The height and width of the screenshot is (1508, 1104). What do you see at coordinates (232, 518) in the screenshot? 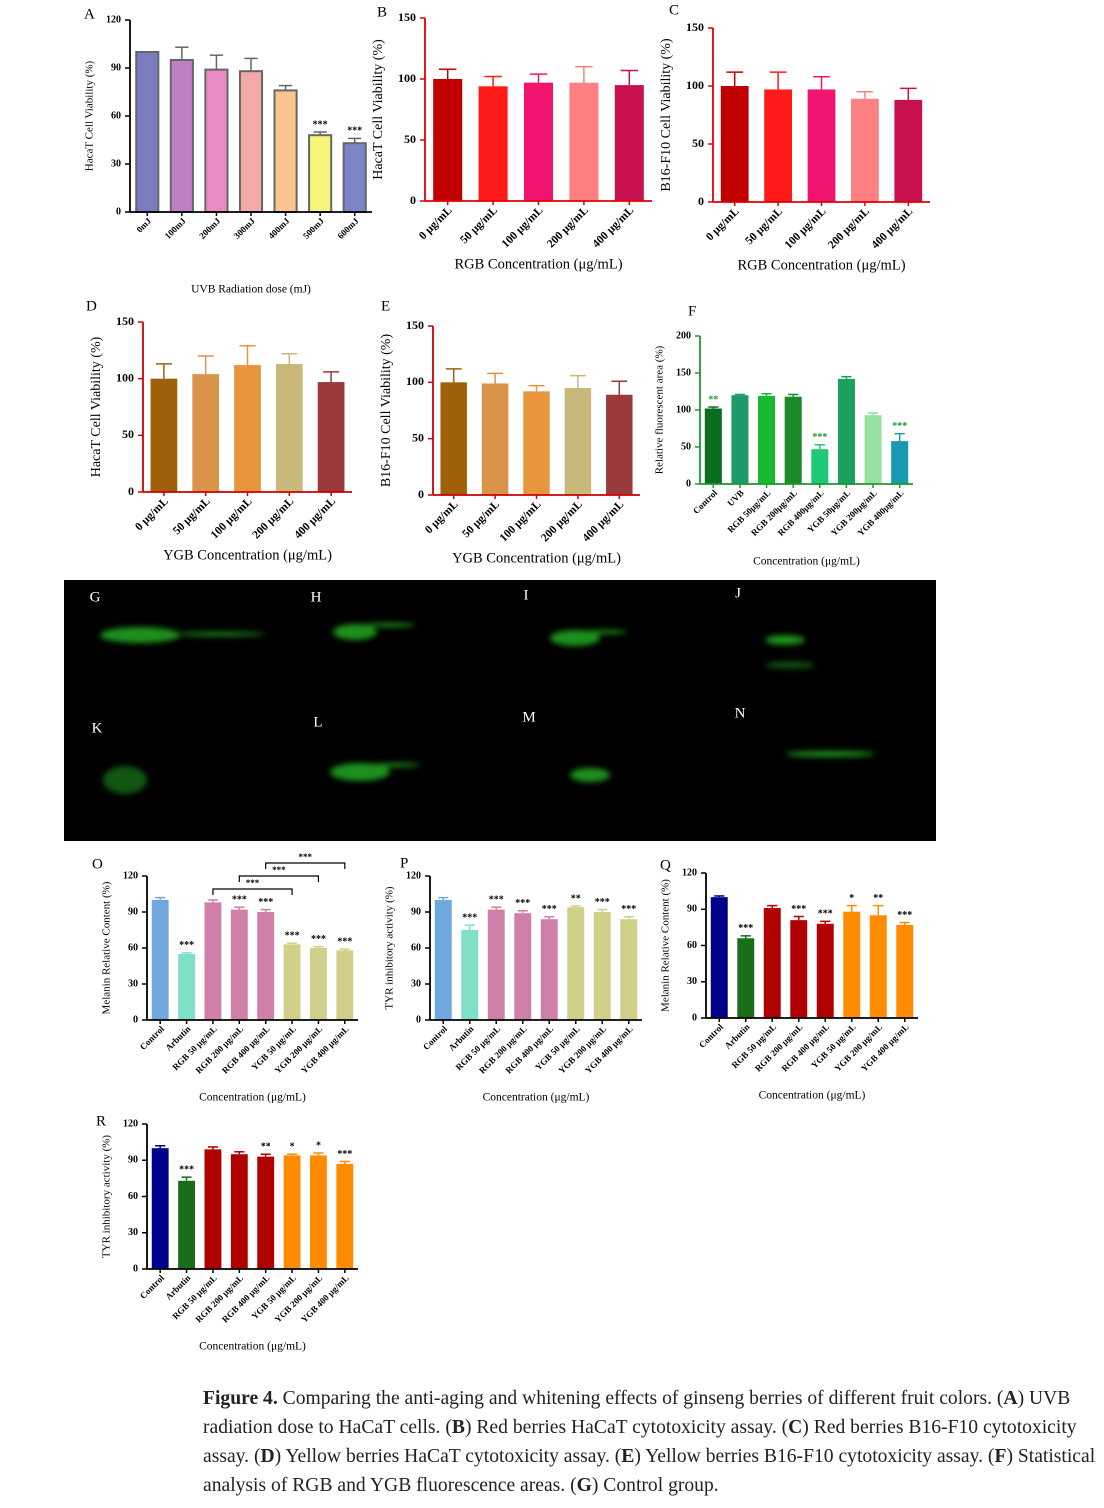
I see `x-tick-label: 100 μg/mL` at bounding box center [232, 518].